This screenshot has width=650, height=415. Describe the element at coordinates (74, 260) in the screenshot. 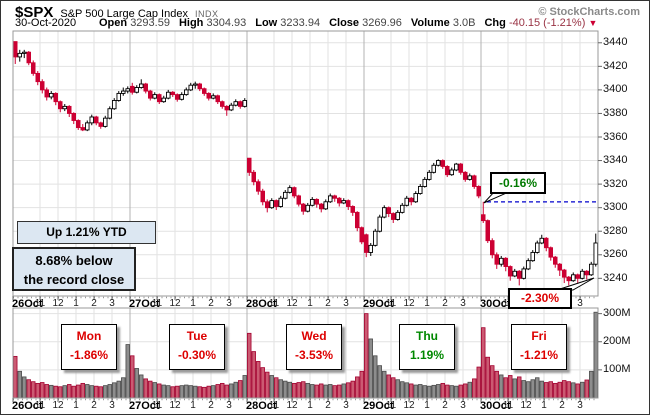

I see `record-close-line1: 8.68% below` at that location.